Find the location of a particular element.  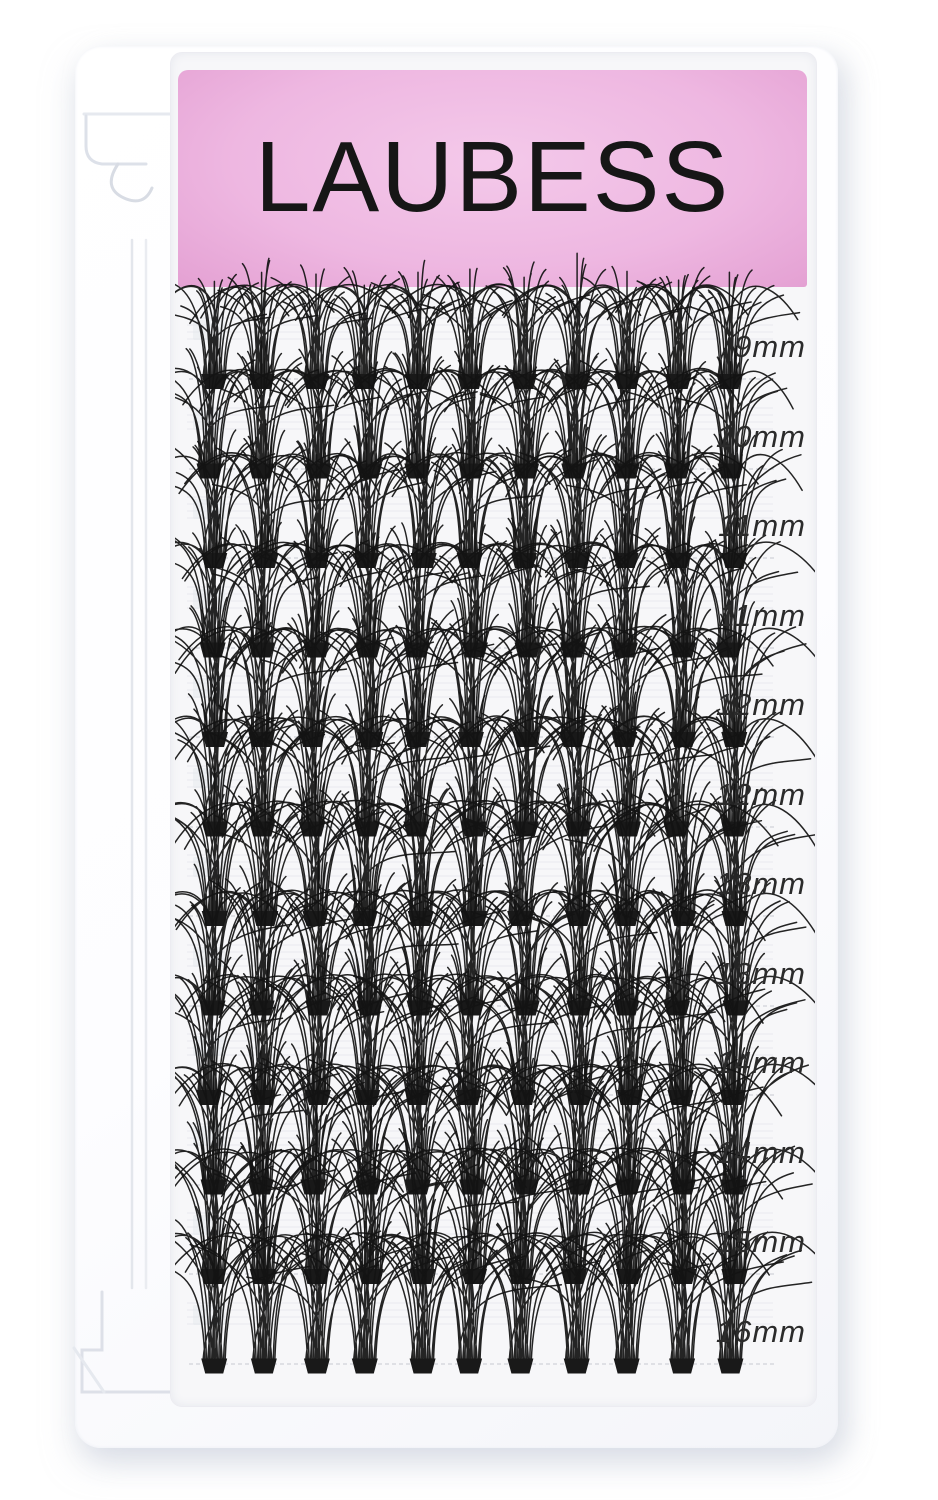

row-size-label: 9mm is located at coordinates (770, 346).